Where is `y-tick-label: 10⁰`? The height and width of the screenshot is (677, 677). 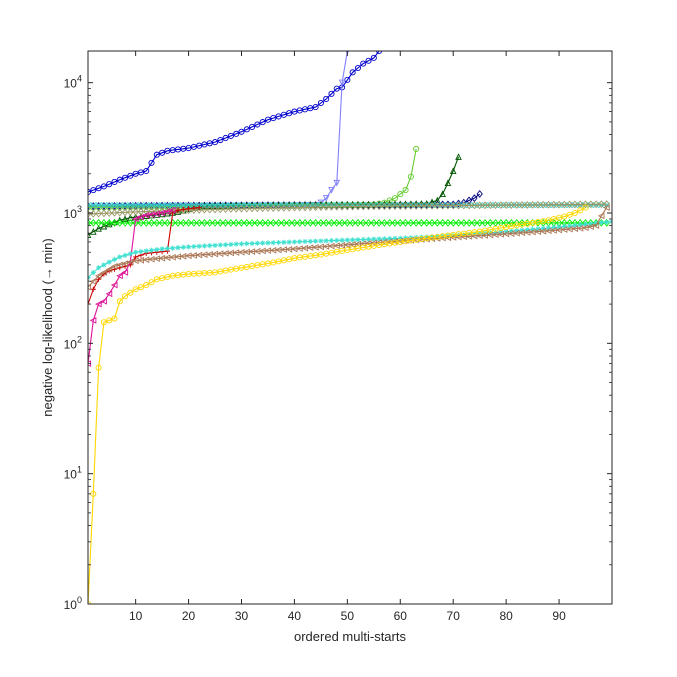 y-tick-label: 10⁰ is located at coordinates (73, 603).